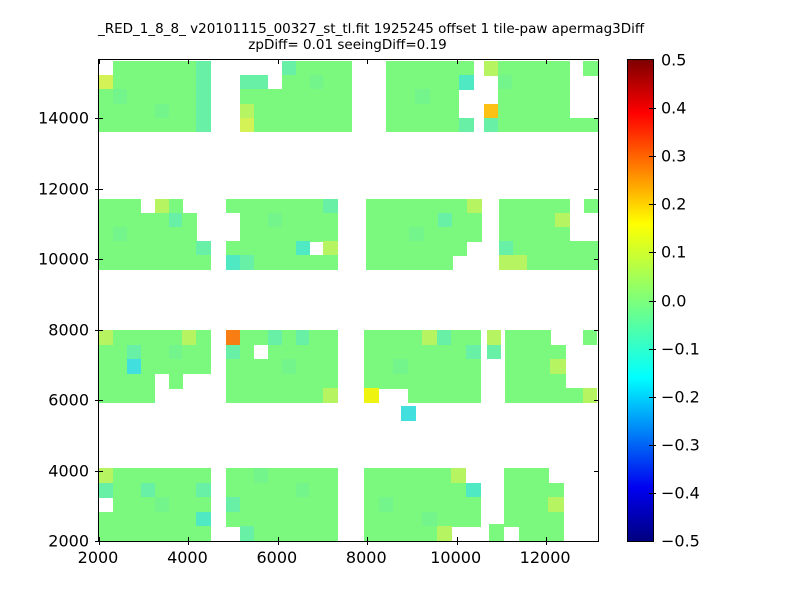  Describe the element at coordinates (366, 557) in the screenshot. I see `x-tick-label: 8000` at that location.